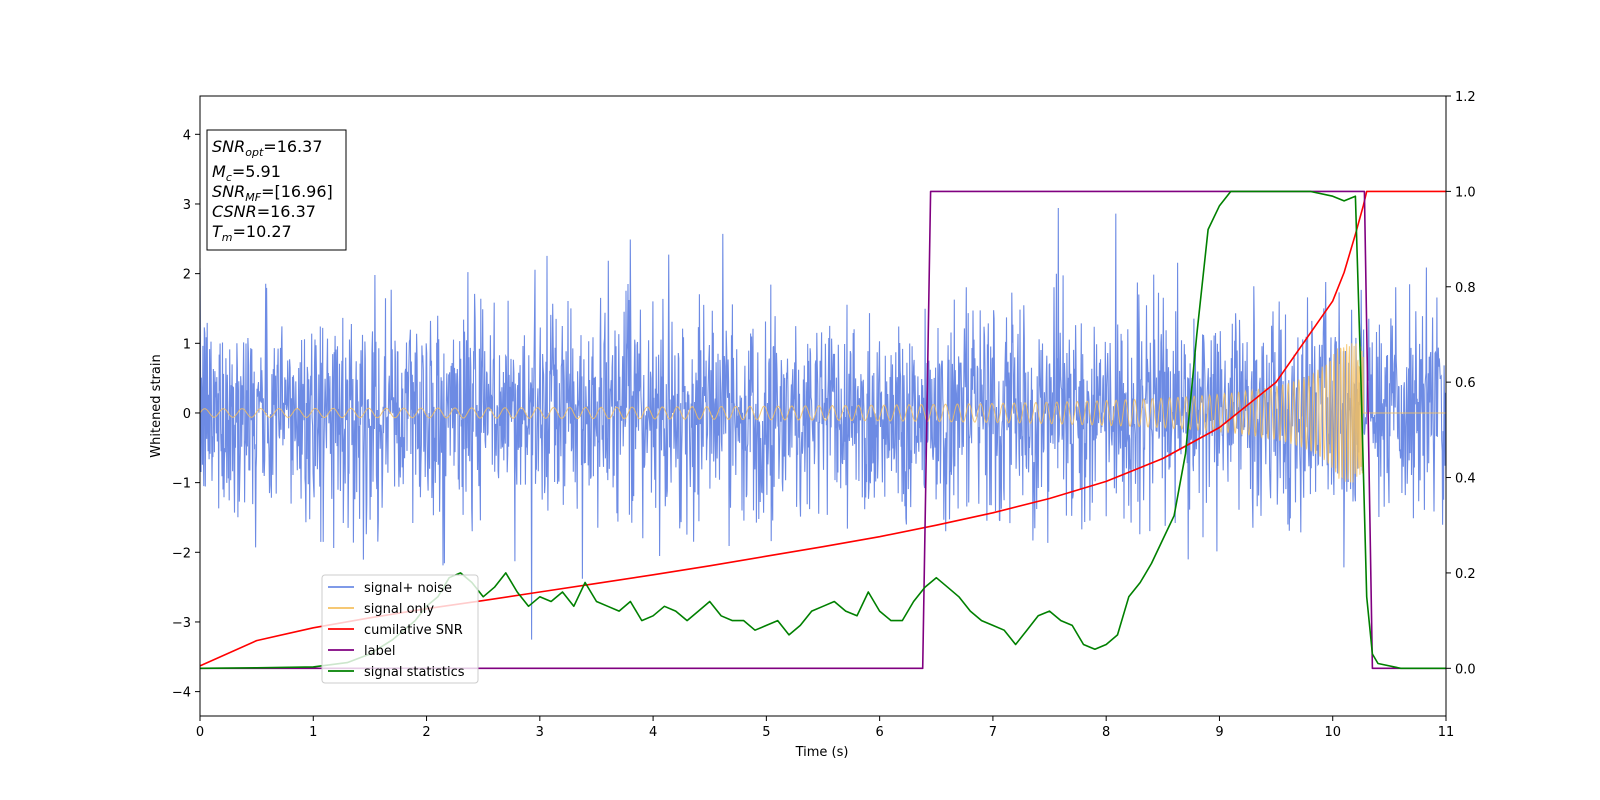  I want to click on y-left-tick-label: −1, so click(181, 484).